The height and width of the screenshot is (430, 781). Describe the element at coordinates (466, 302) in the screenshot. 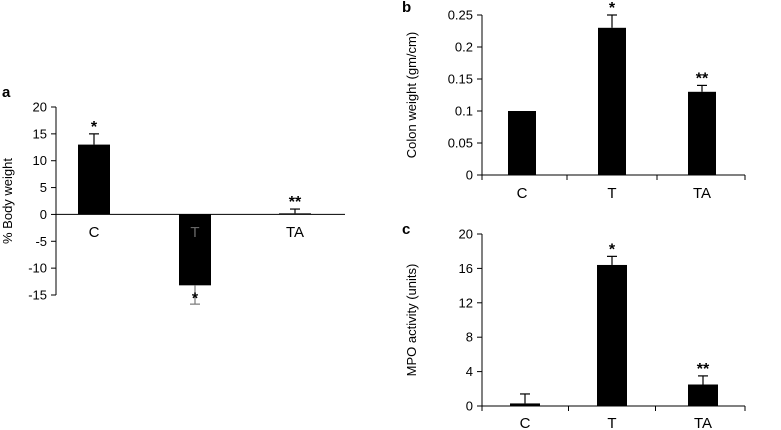

I see `y-tick-label: 12` at that location.